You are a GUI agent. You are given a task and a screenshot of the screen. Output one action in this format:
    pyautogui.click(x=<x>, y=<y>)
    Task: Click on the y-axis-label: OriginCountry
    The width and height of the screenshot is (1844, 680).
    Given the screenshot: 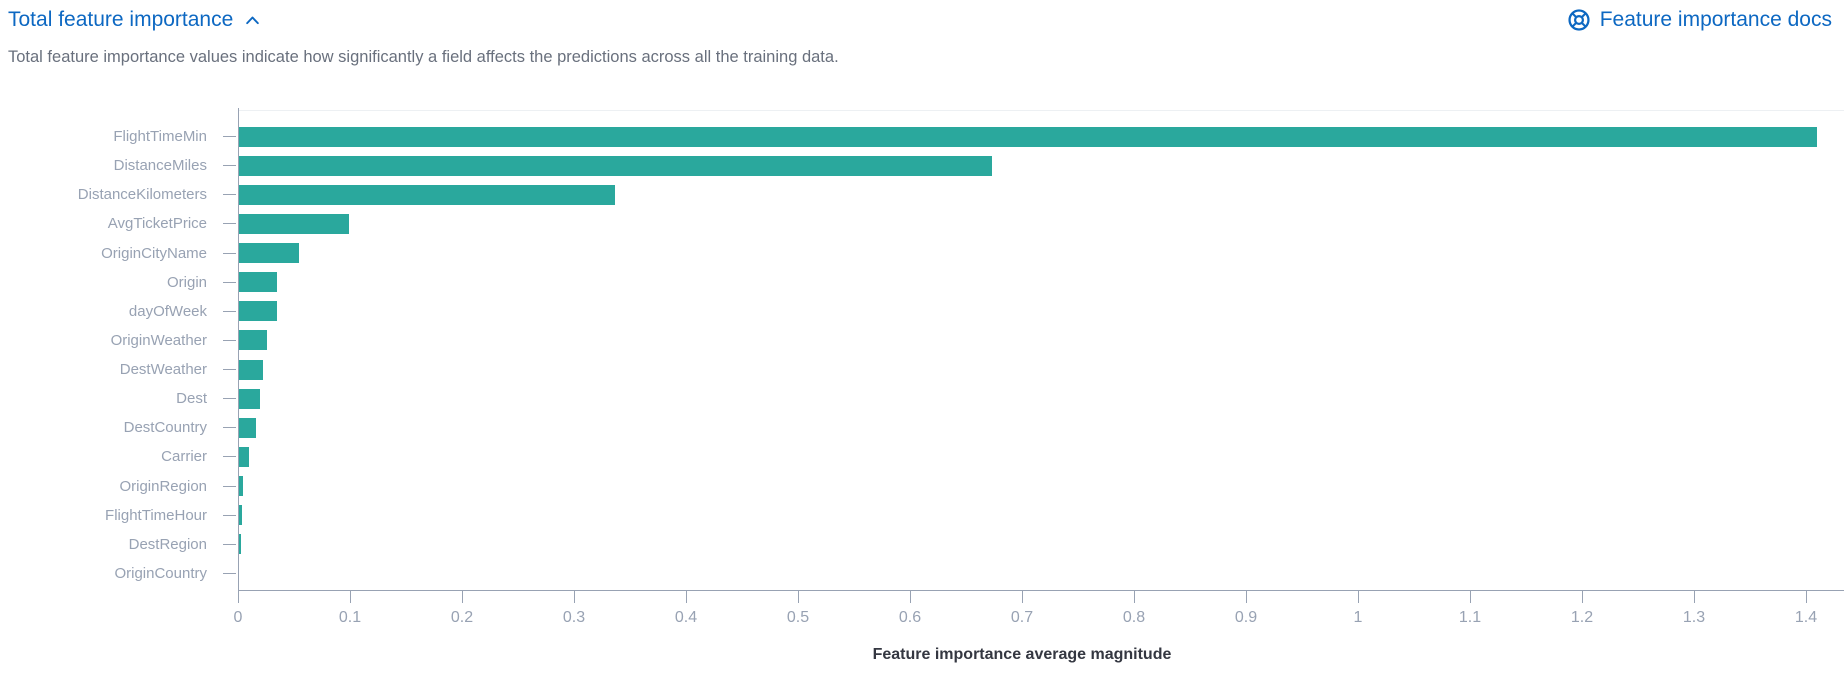 What is the action you would take?
    pyautogui.click(x=160, y=573)
    